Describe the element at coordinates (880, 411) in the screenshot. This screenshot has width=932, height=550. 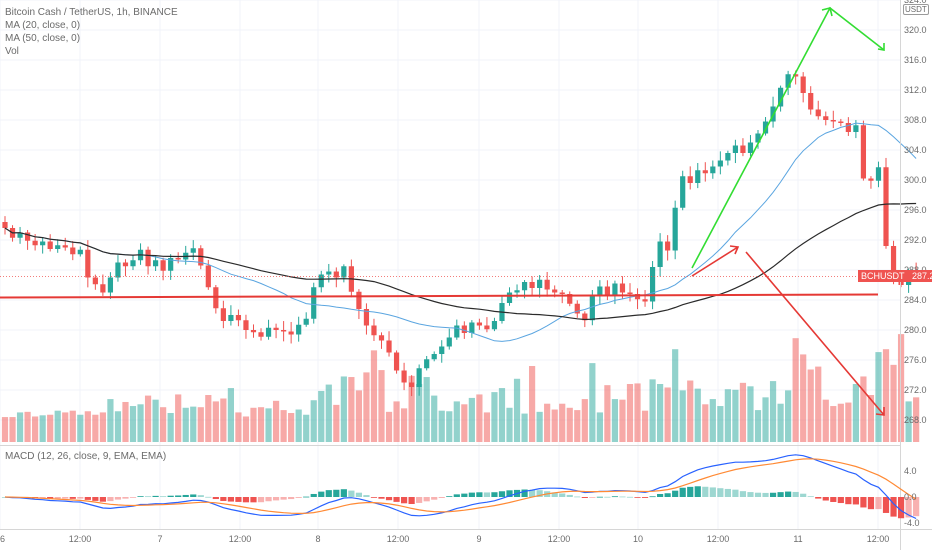
I see `bearish-arrowhead-down` at that location.